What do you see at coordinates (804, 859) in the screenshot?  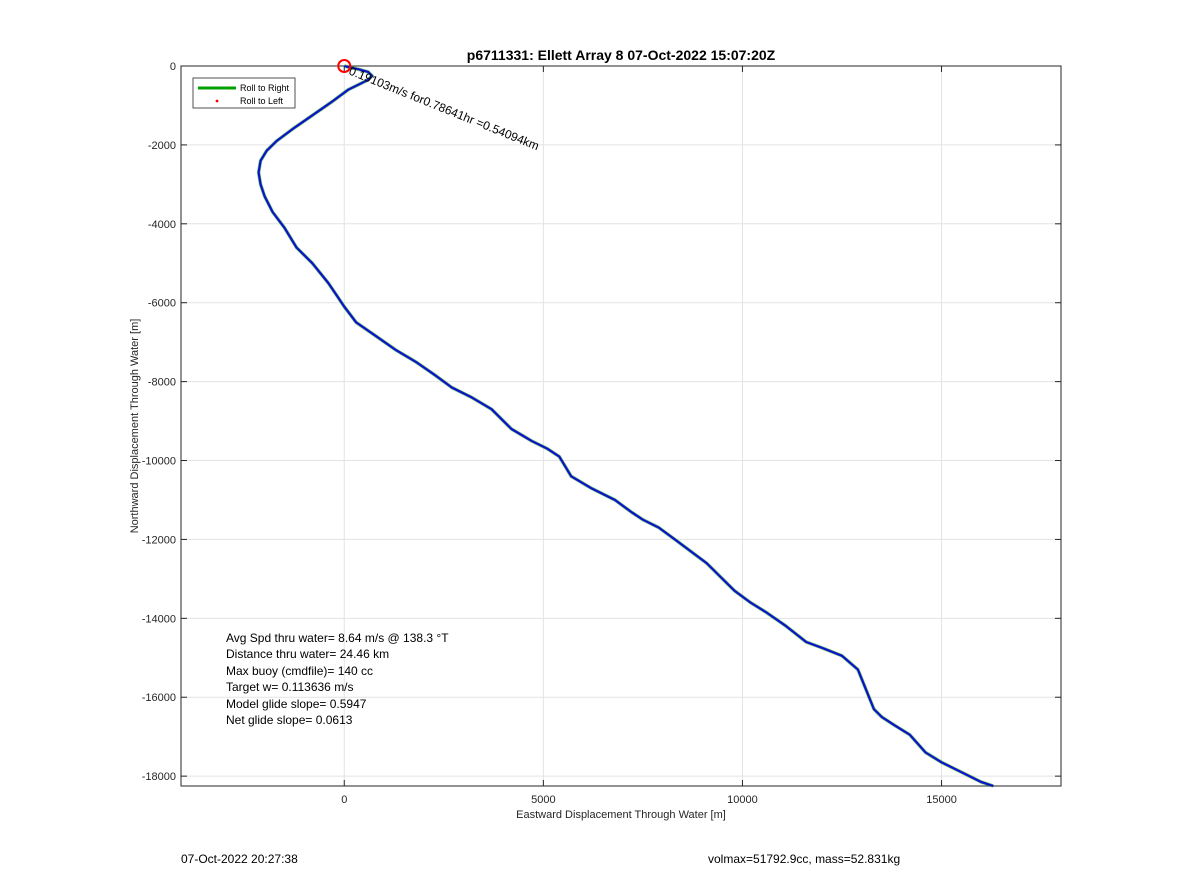 I see `footer-vehicle-params: volmax=51792.9cc, mass=52.831kg` at bounding box center [804, 859].